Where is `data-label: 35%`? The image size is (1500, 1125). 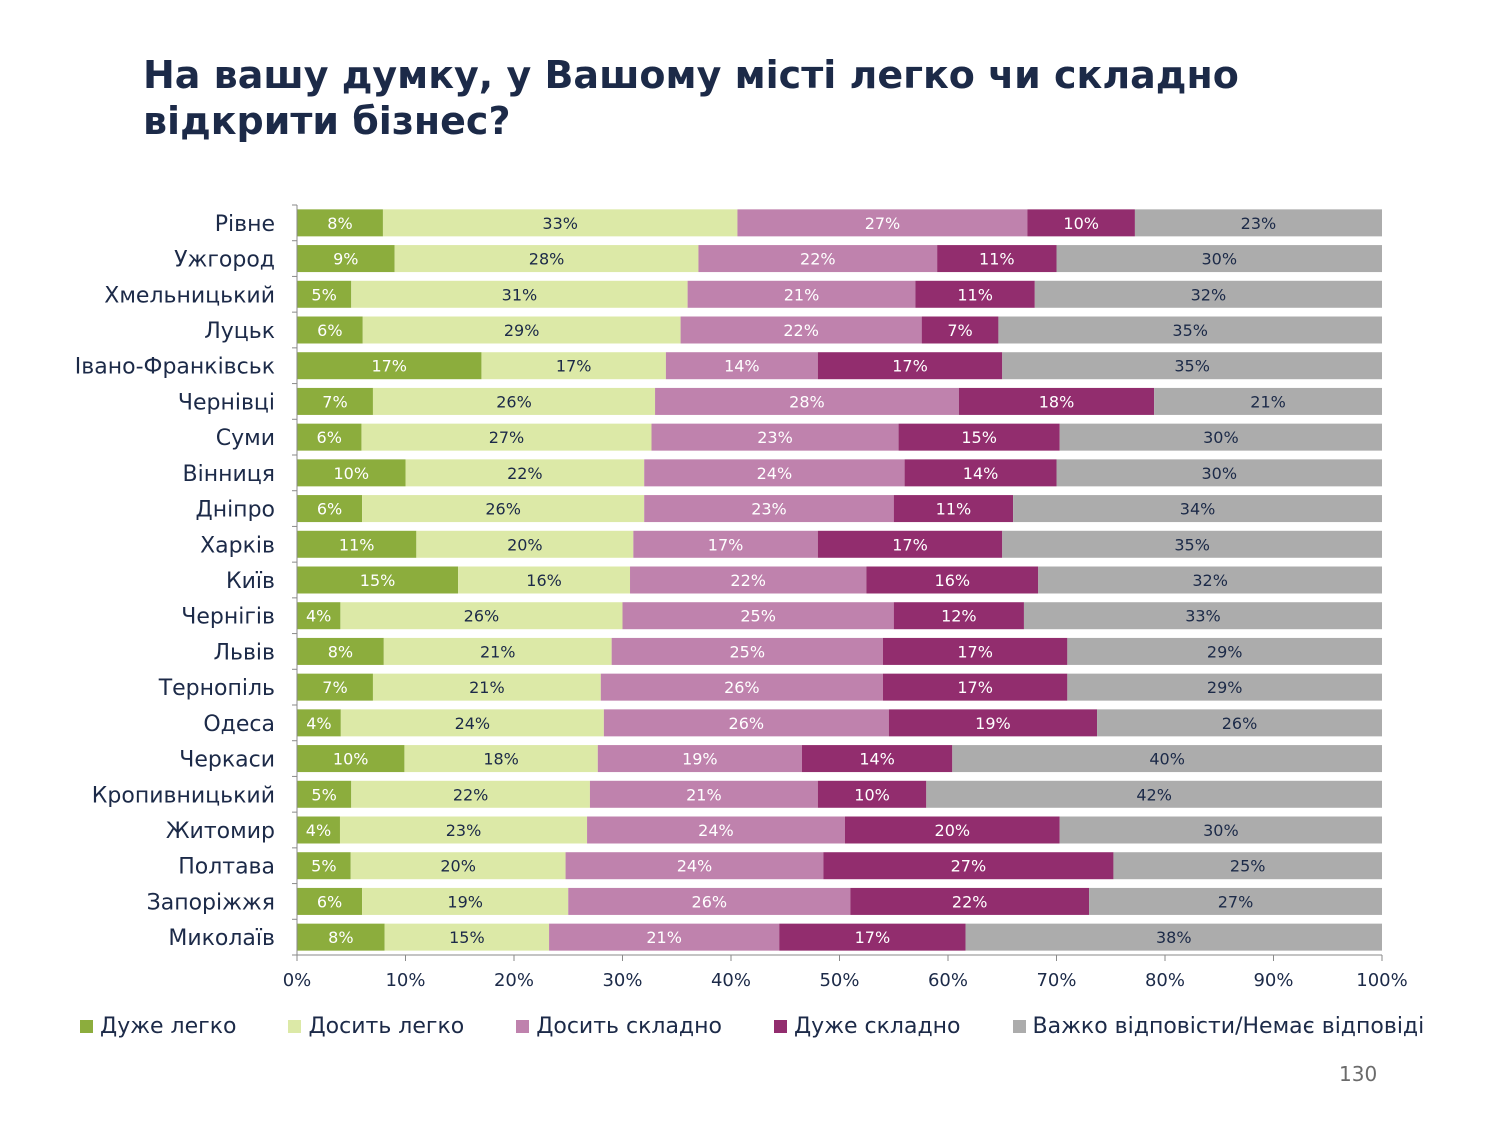
data-label: 35% is located at coordinates (1192, 544).